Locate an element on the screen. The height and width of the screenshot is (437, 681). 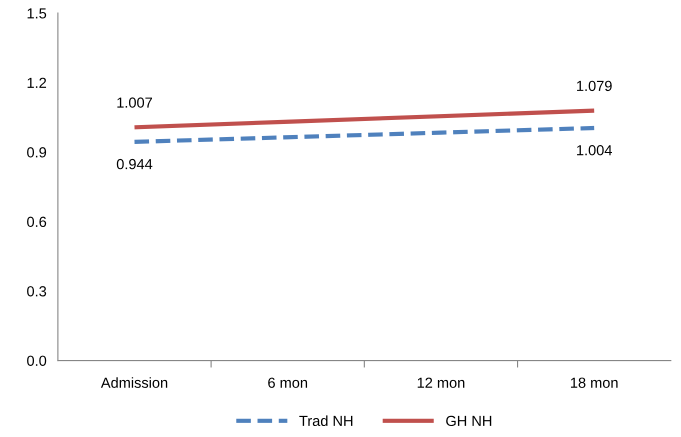
data-label: 1.007 is located at coordinates (134, 102).